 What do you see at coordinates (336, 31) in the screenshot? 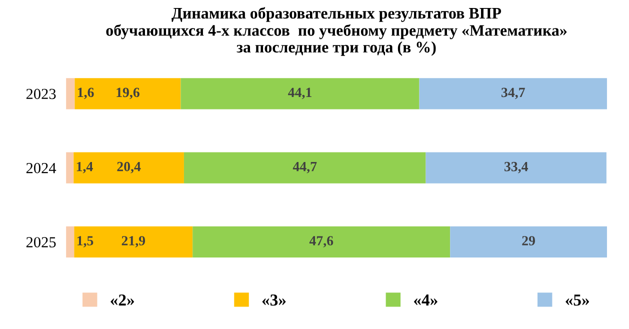
I see `chart-title: Динамика образовательных результатов ВПР обучающихся 4-х классов по учебному предмету «Математика» за последние три года (в %)` at bounding box center [336, 31].